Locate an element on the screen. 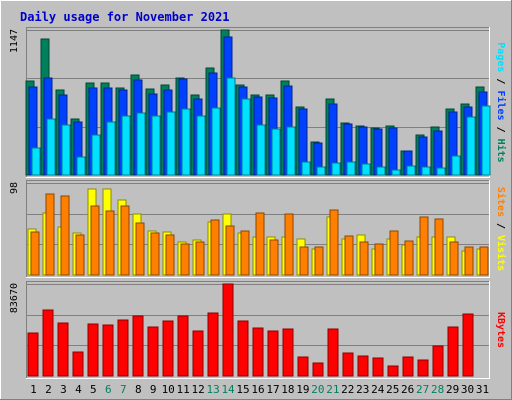  x-tick-label-day-28: 28 is located at coordinates (437, 389).